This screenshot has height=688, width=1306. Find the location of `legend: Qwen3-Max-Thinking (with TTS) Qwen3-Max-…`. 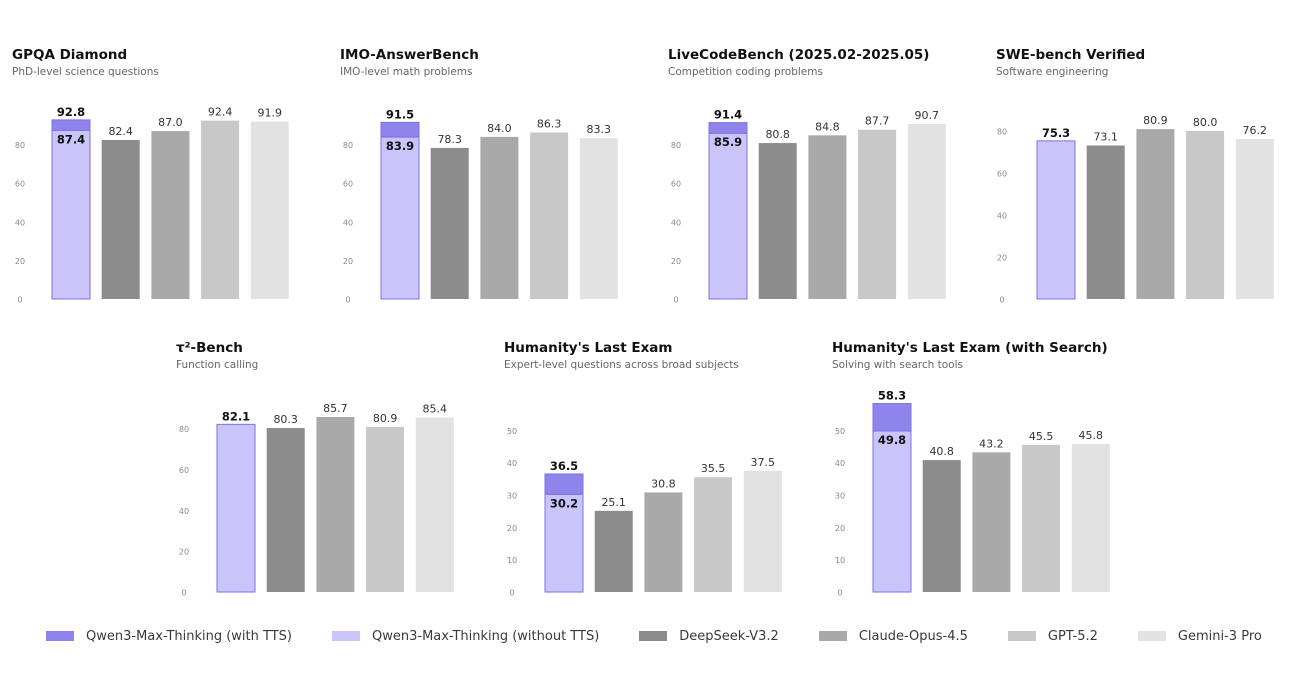

legend: Qwen3-Max-Thinking (with TTS) Qwen3-Max-… is located at coordinates (674, 636).